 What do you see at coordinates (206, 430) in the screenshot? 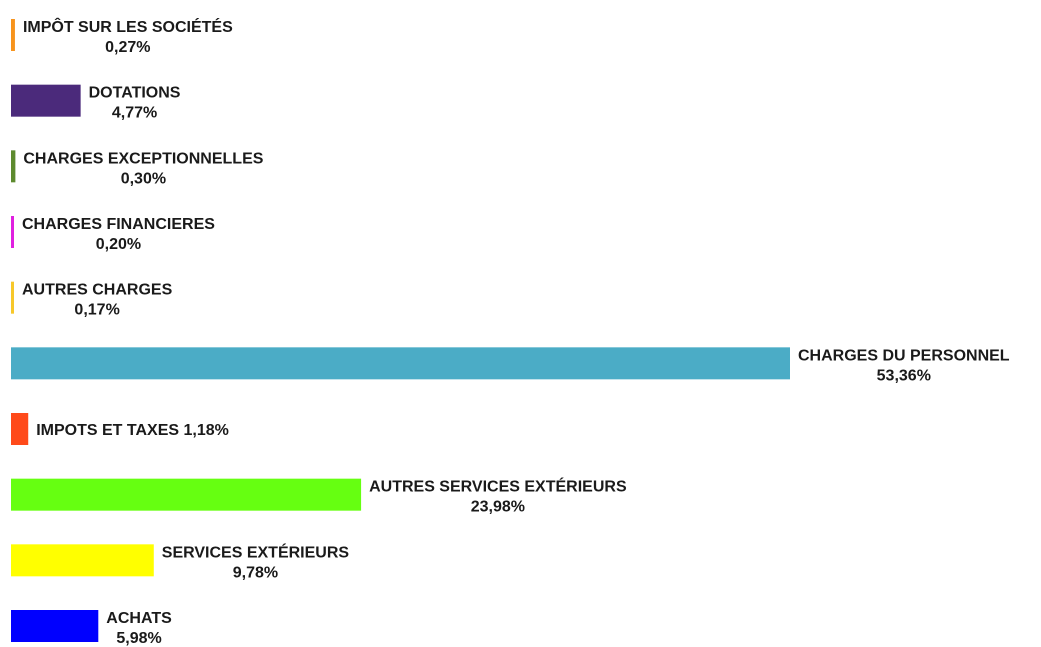
I see `value-text: 1,18%` at bounding box center [206, 430].